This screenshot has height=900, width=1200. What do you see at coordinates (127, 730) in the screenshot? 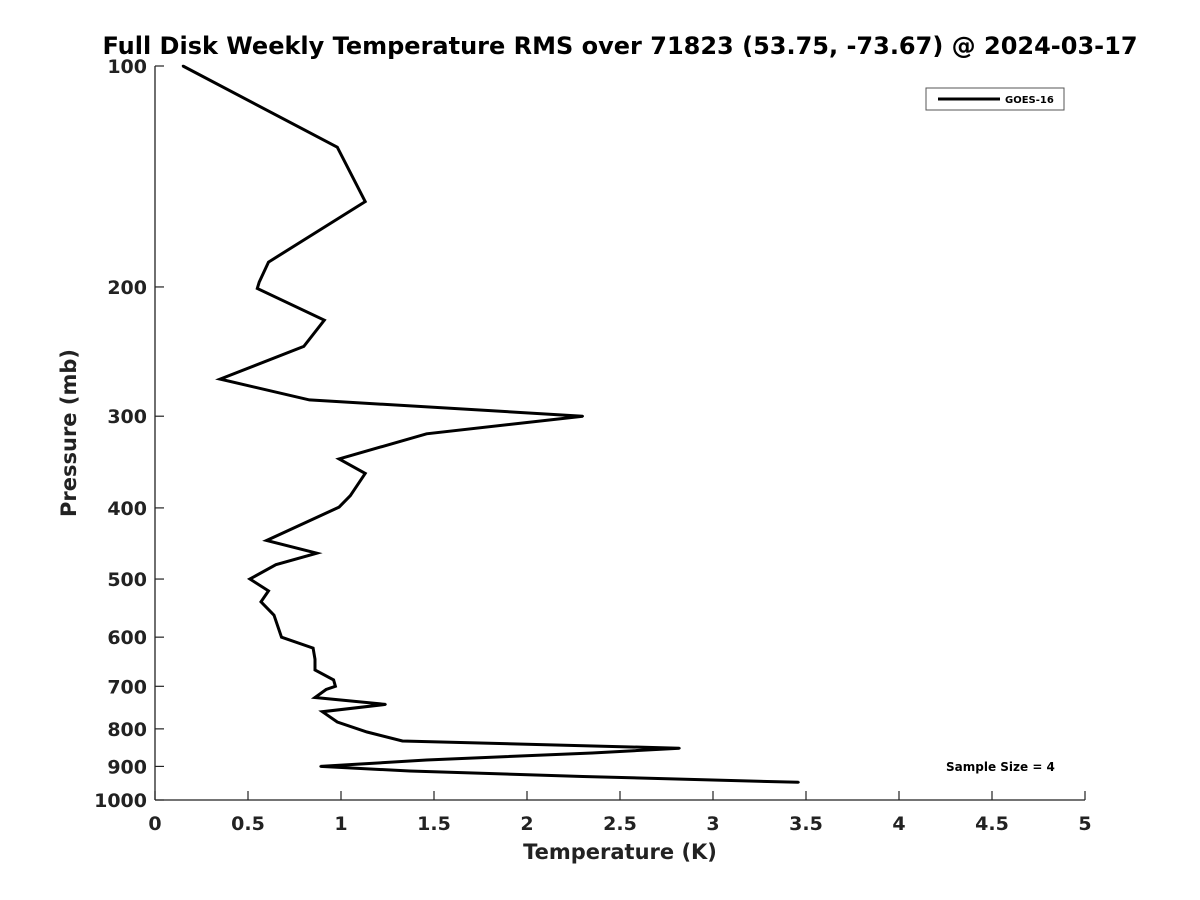
I see `y-tick-label: 800` at bounding box center [127, 730].